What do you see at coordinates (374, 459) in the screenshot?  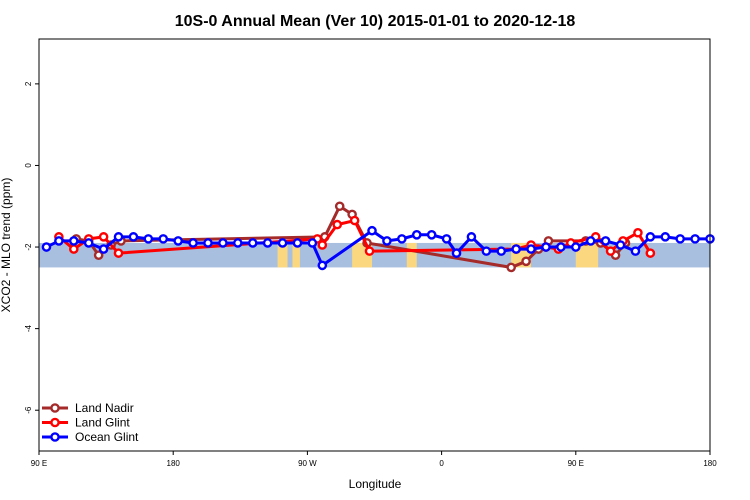 I see `x-axis-ticks: 90 E 180 90 W 0 90 E 180` at bounding box center [374, 459].